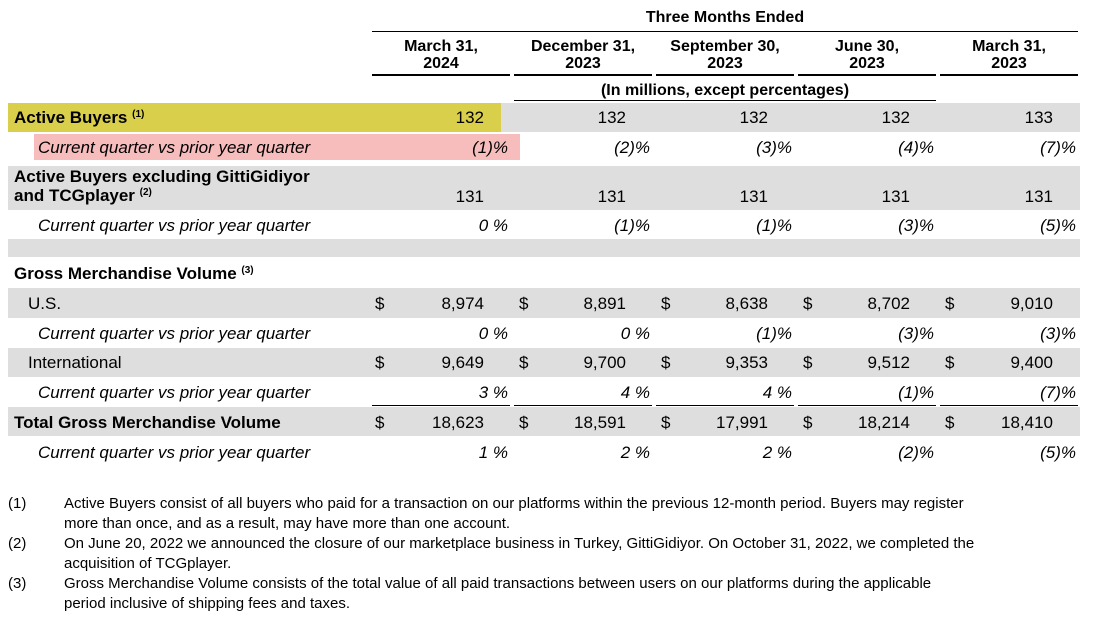 Image resolution: width=1093 pixels, height=619 pixels. I want to click on intl-currency-3: $, so click(666, 362).